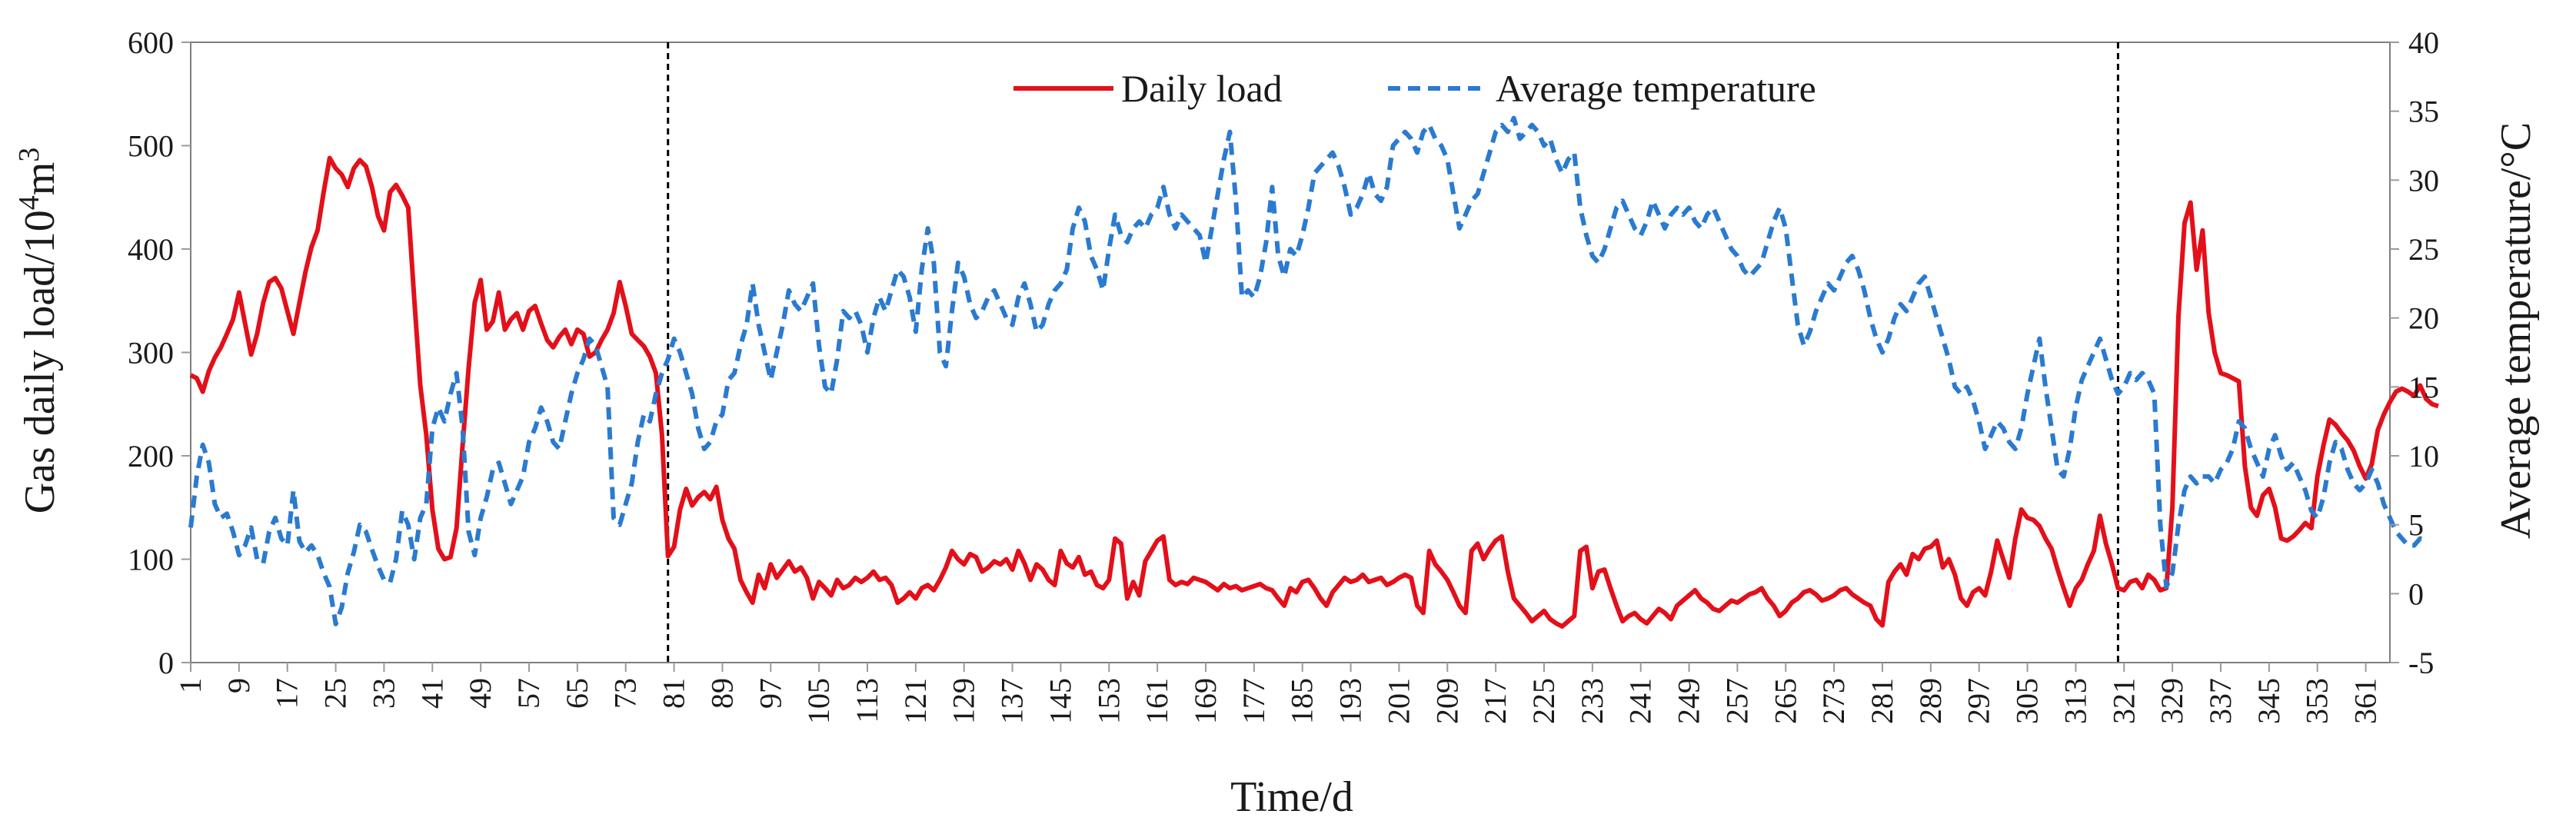  Describe the element at coordinates (1253, 701) in the screenshot. I see `x-tick-label: 177` at that location.